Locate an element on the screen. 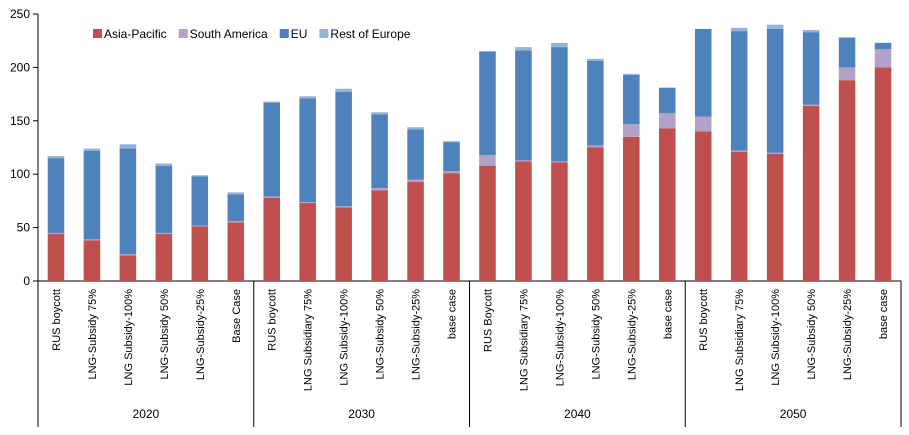  y-tick-label: 0 is located at coordinates (26, 281).